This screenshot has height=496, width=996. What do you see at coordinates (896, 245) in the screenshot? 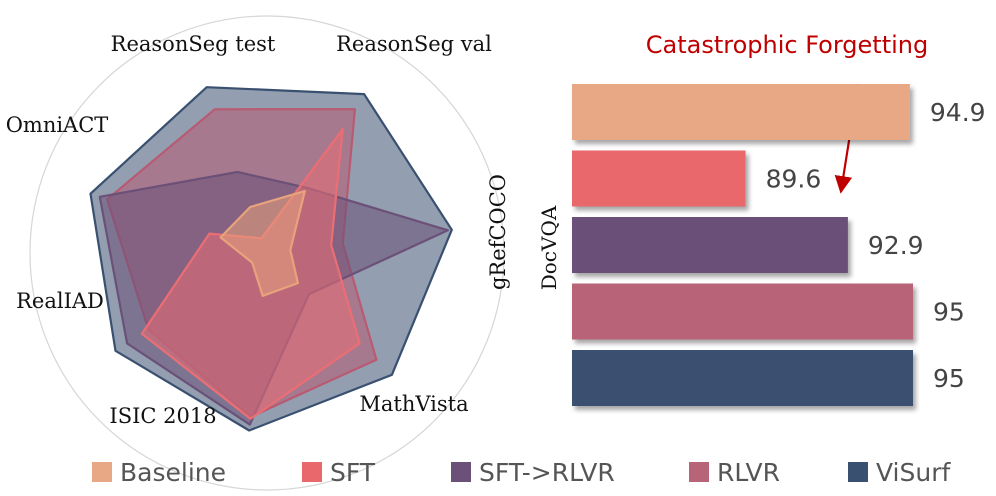
I see `bar-value-label: 92.9` at bounding box center [896, 245].